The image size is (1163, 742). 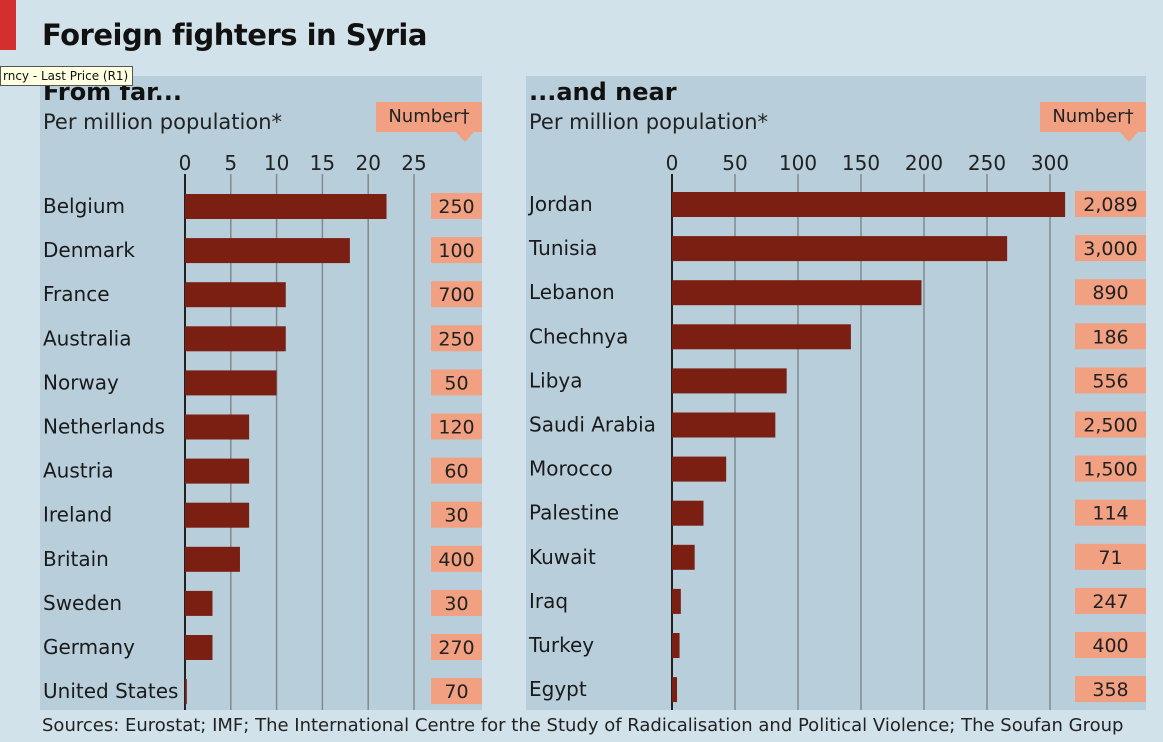 What do you see at coordinates (84, 206) in the screenshot?
I see `far-category-label: Belgium` at bounding box center [84, 206].